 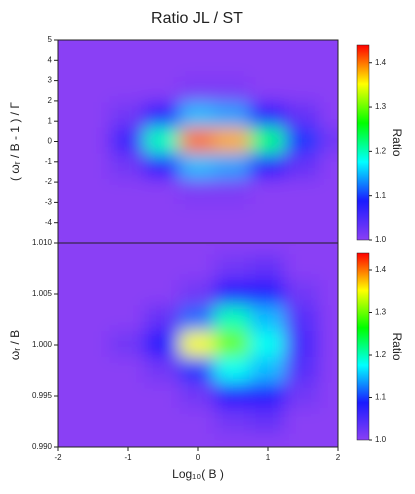 I want to click on y-tick-label: 0, so click(x=50, y=141).